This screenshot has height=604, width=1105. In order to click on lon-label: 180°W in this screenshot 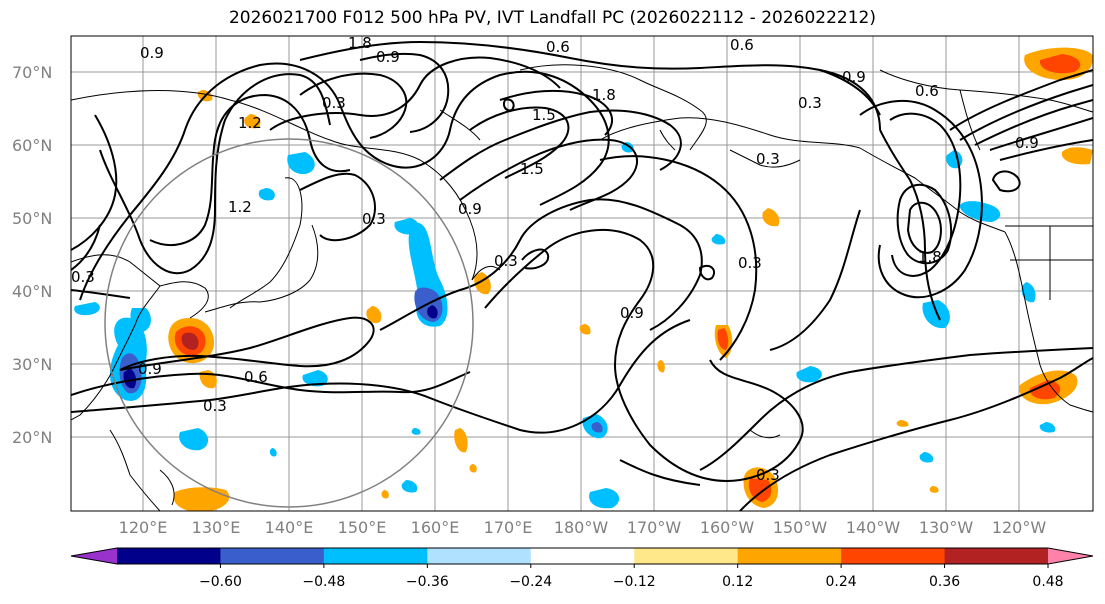, I will do `click(581, 527)`.